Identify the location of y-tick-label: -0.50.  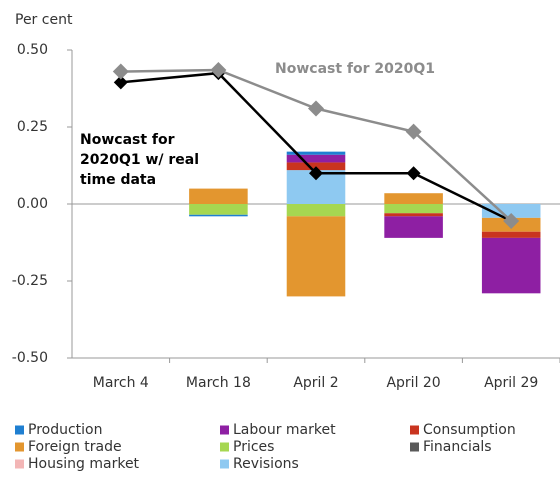
(30, 358).